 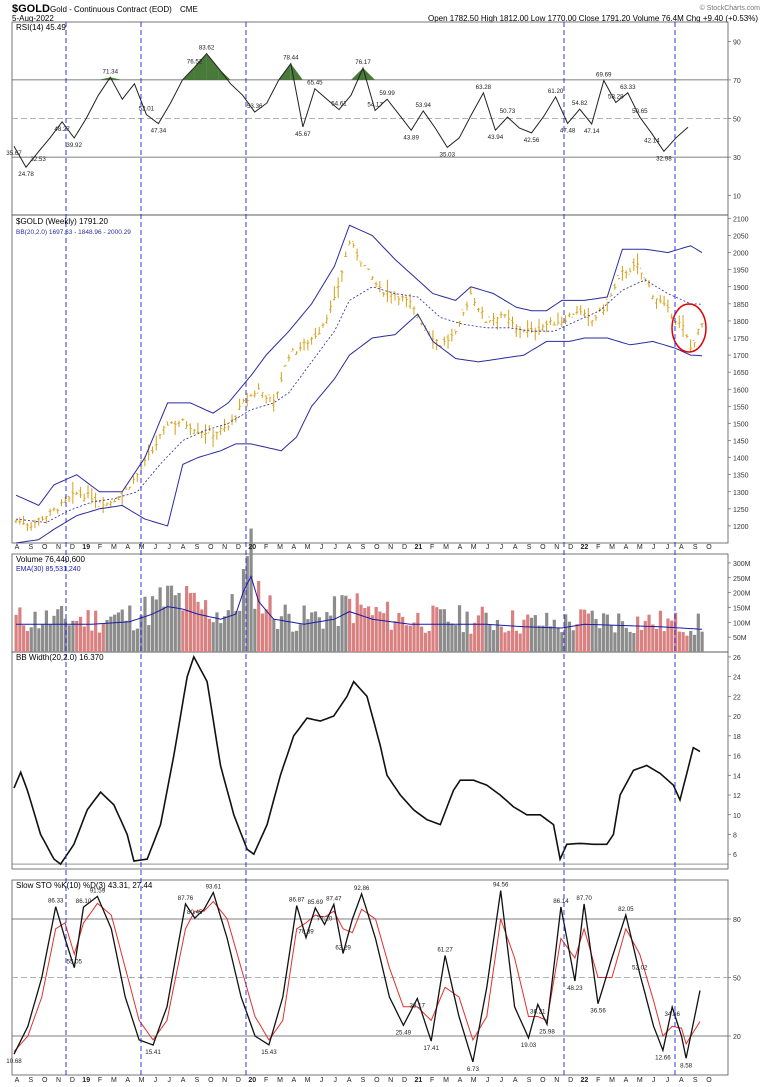 What do you see at coordinates (269, 1052) in the screenshot?
I see `stochastic-data-label: 15.43` at bounding box center [269, 1052].